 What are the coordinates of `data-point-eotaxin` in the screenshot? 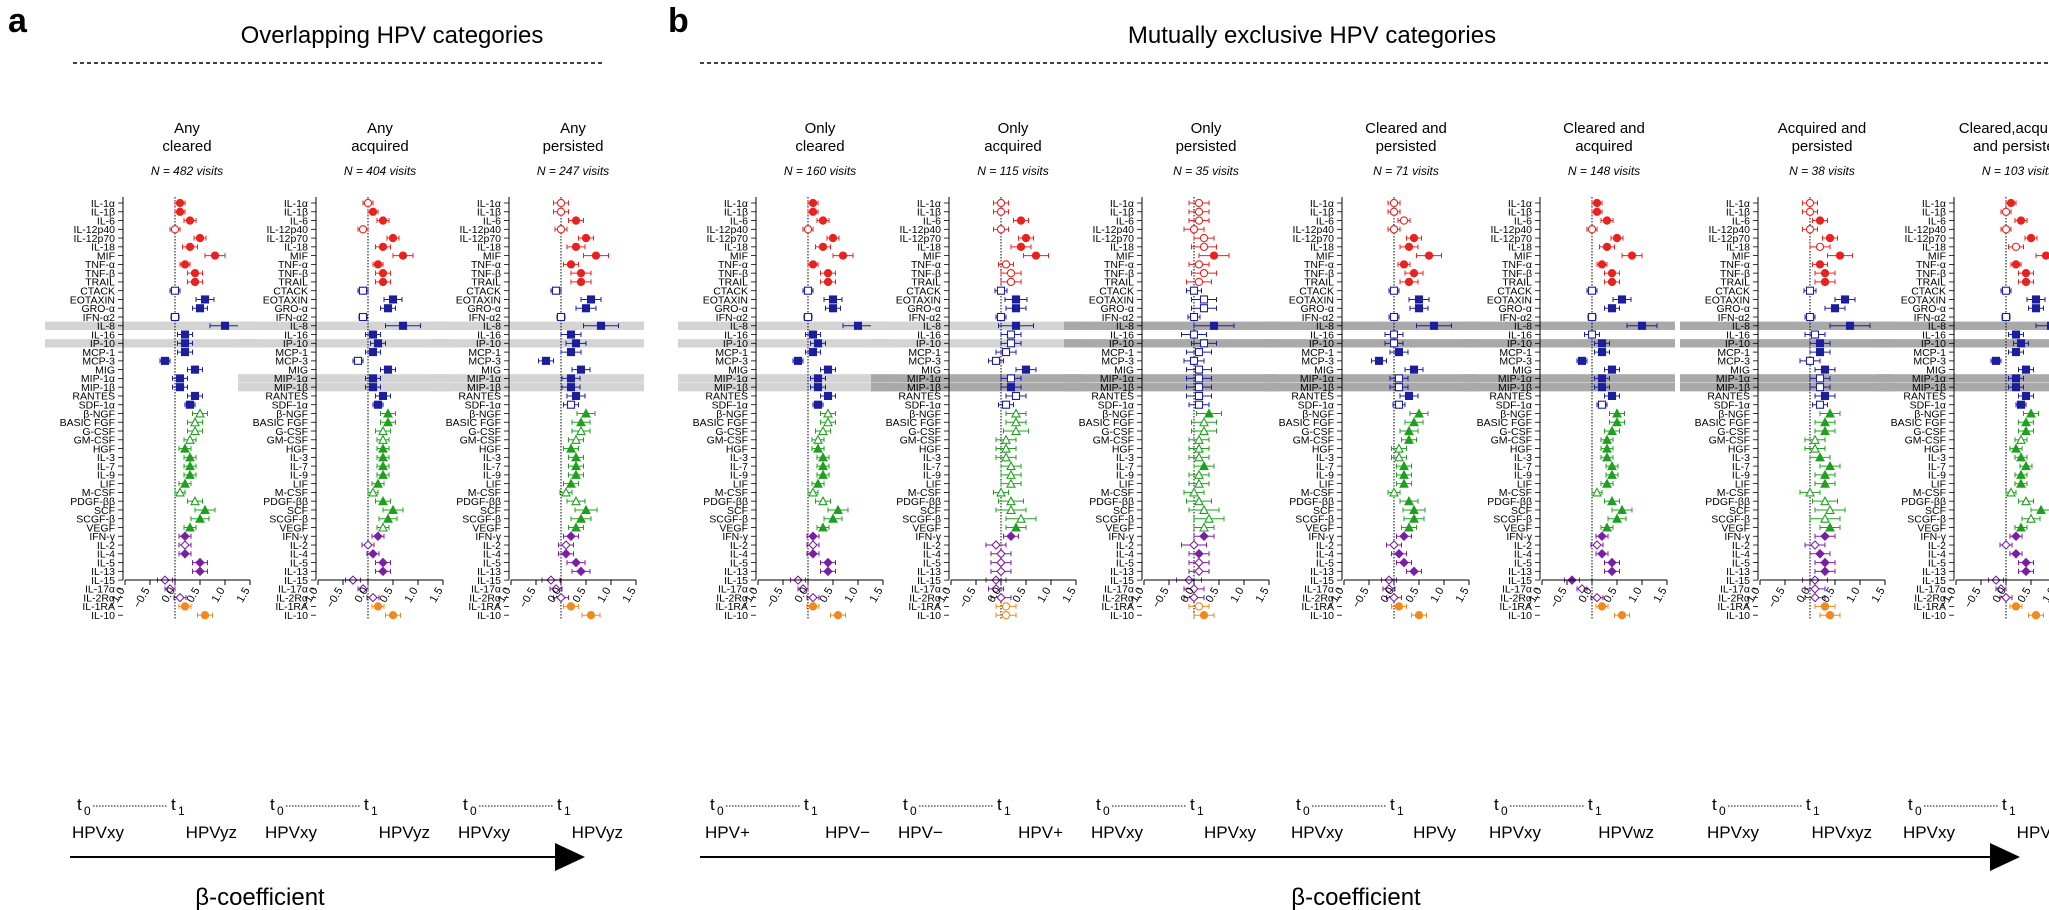 It's located at (2036, 299).